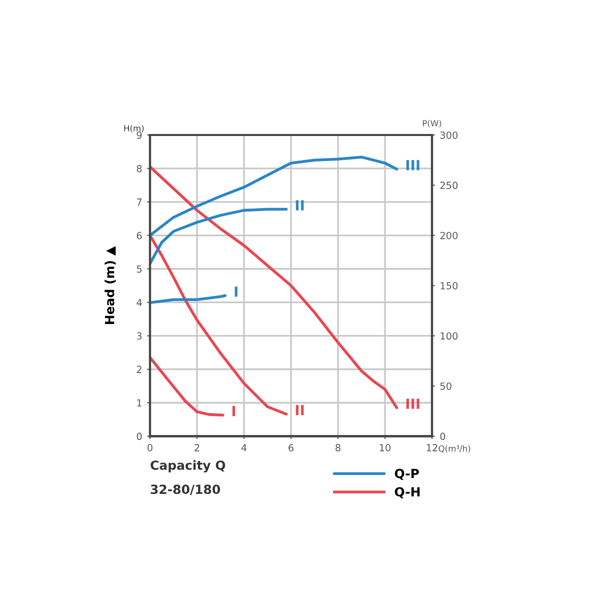 This screenshot has height=600, width=600. Describe the element at coordinates (185, 490) in the screenshot. I see `text: 32-80/180` at that location.